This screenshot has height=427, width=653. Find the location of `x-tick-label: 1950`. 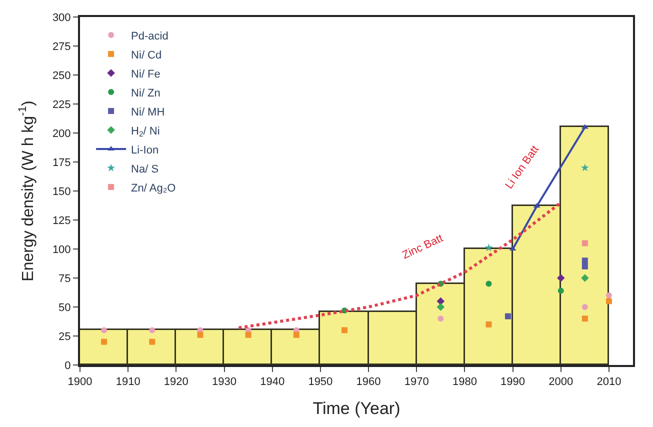

x-tick-label: 1950 is located at coordinates (320, 382).